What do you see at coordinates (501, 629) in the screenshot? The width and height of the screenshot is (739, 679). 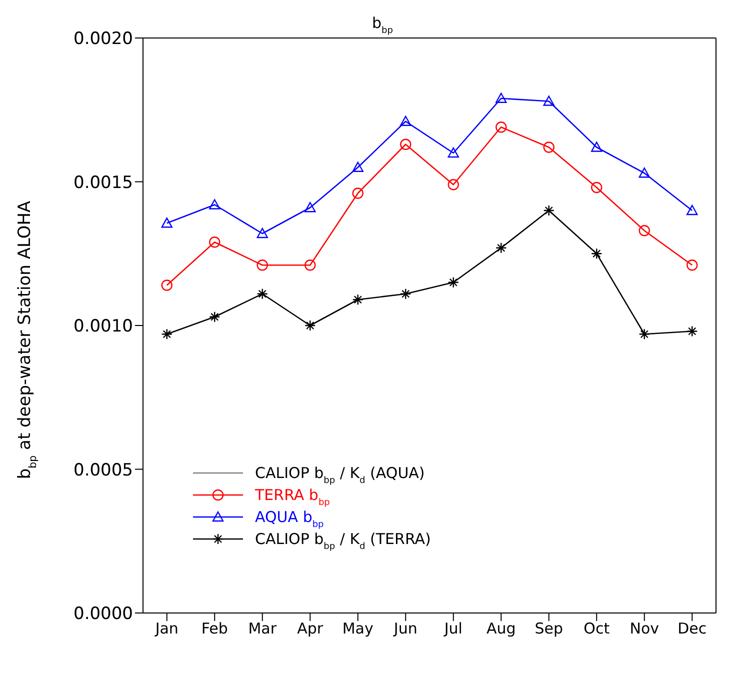 I see `x-tick-label: Aug` at bounding box center [501, 629].